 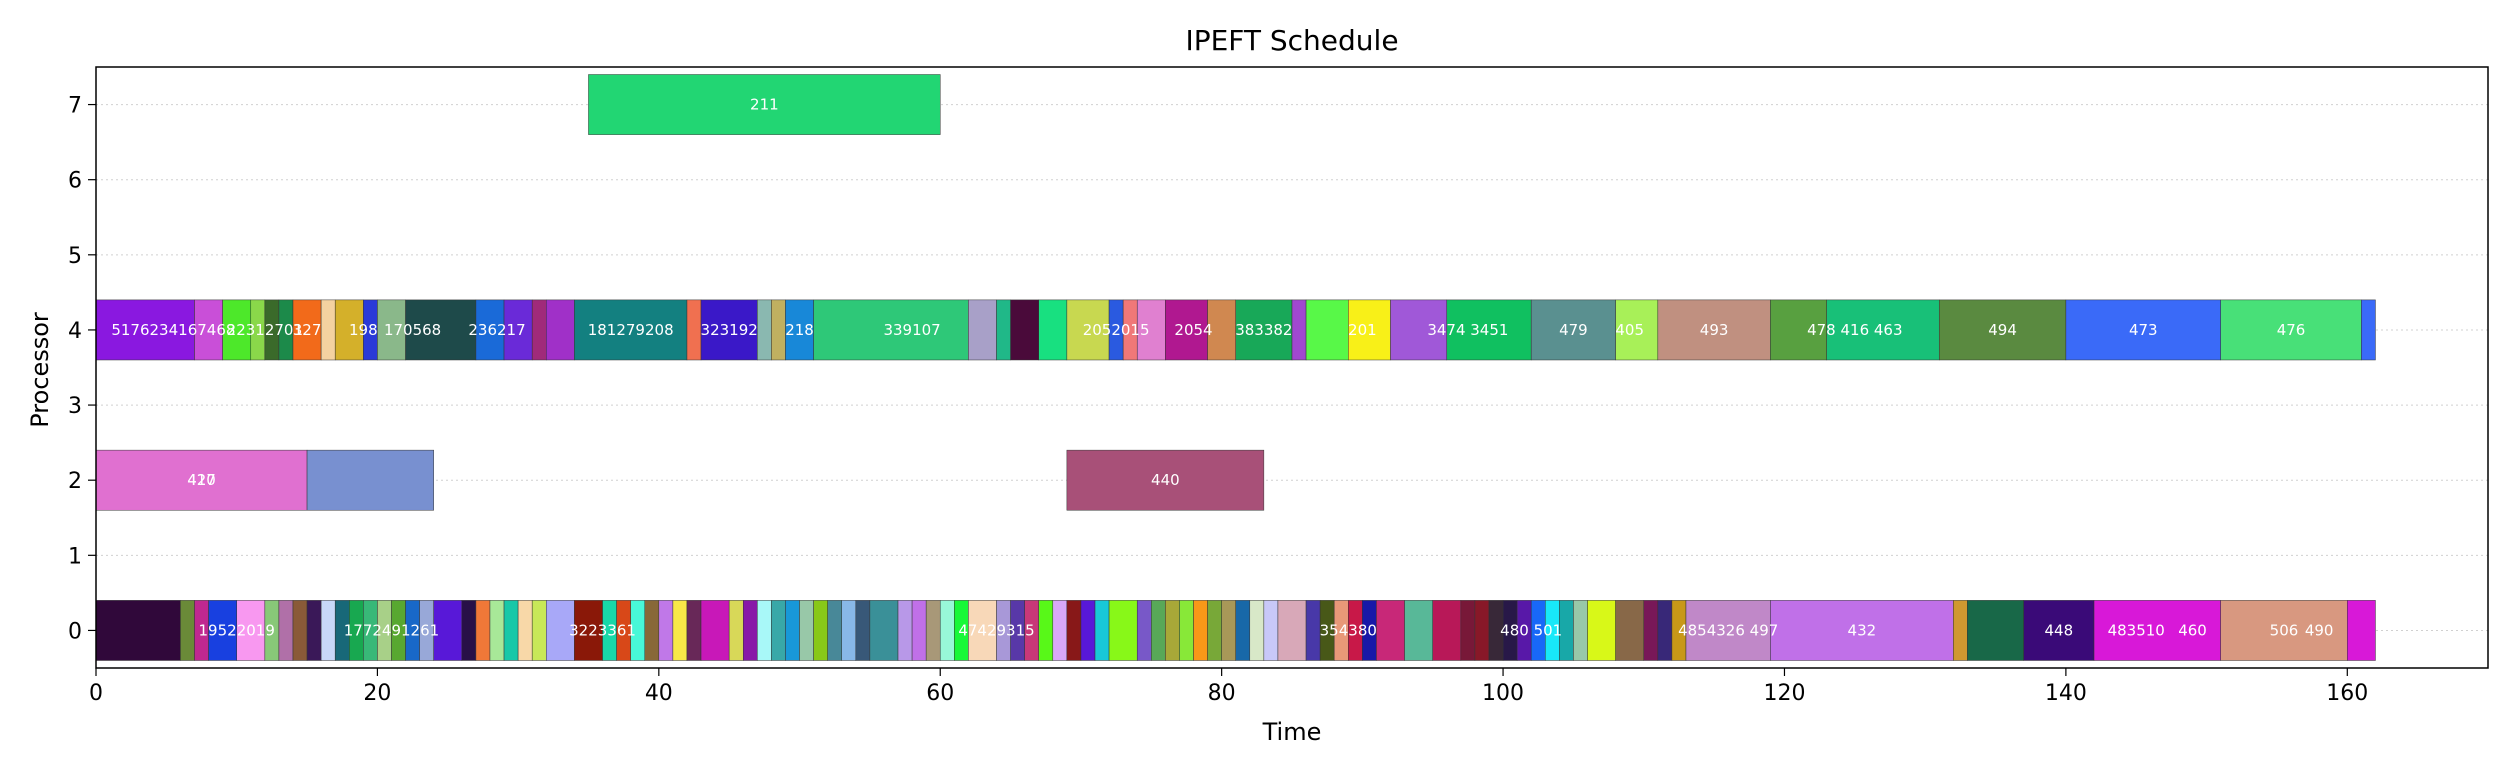 What do you see at coordinates (2143, 330) in the screenshot?
I see `task-label: 473` at bounding box center [2143, 330].